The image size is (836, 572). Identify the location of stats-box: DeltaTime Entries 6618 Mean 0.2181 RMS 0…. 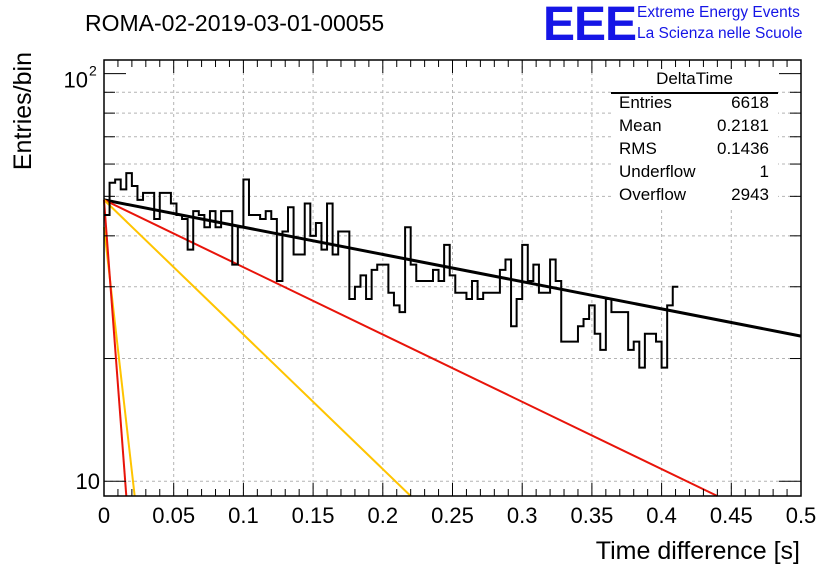
(694, 138).